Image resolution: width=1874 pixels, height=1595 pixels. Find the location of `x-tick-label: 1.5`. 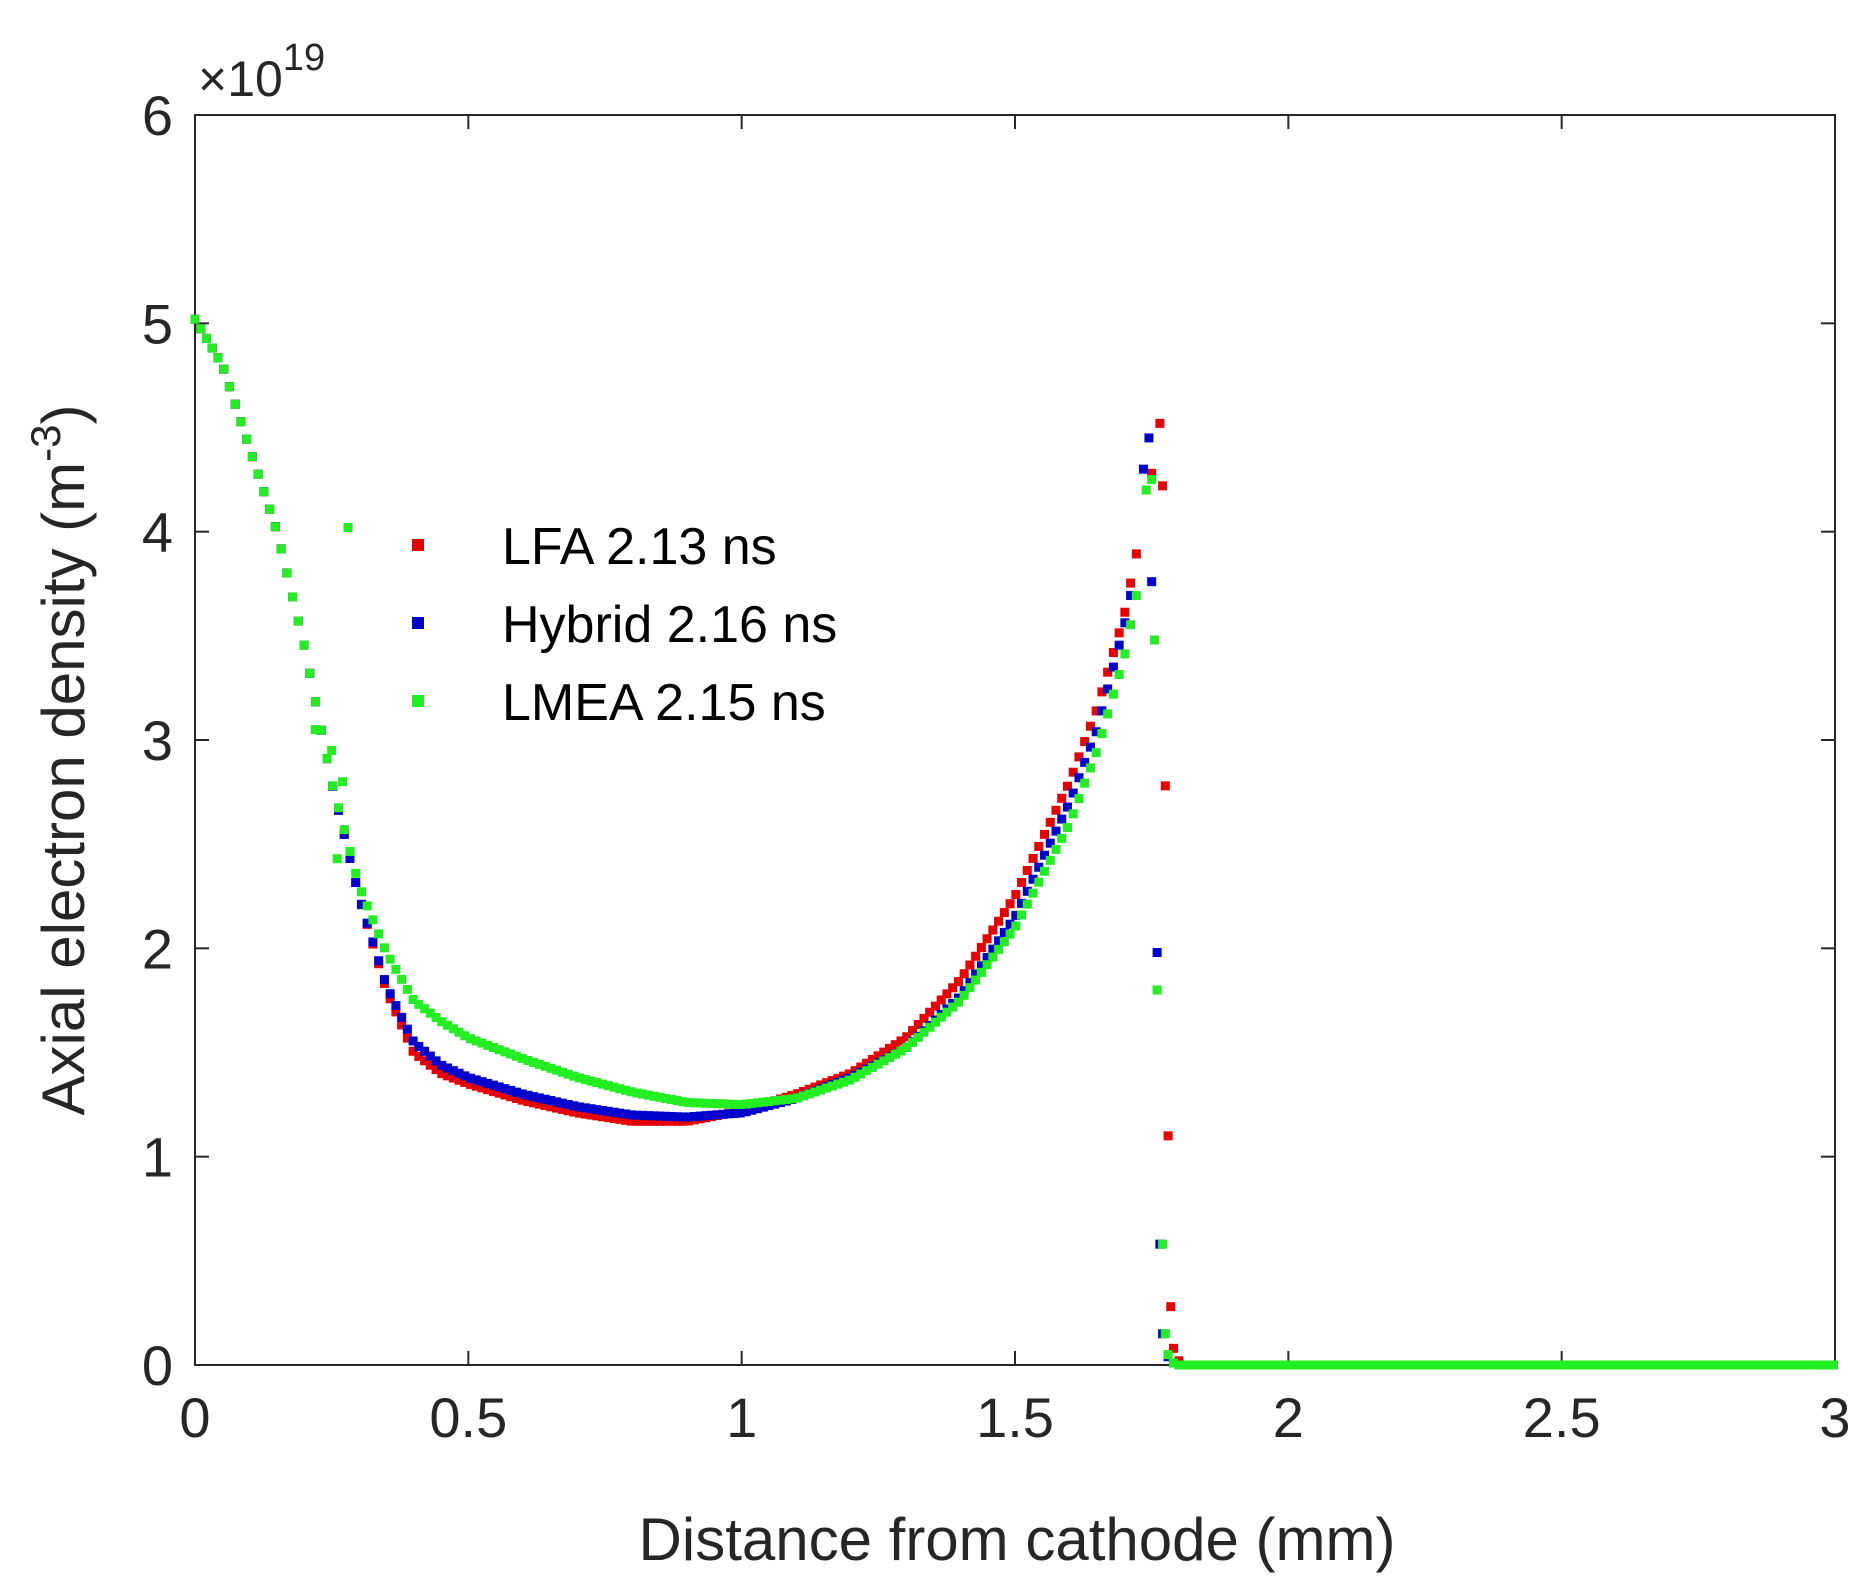

x-tick-label: 1.5 is located at coordinates (1015, 1417).